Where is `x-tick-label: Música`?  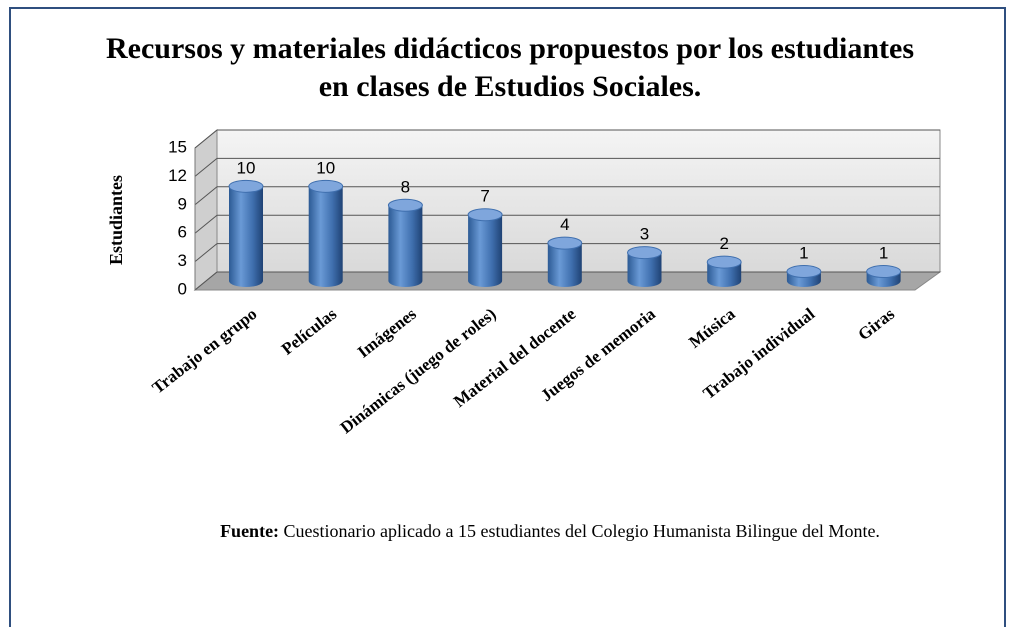
x-tick-label: Música is located at coordinates (712, 328).